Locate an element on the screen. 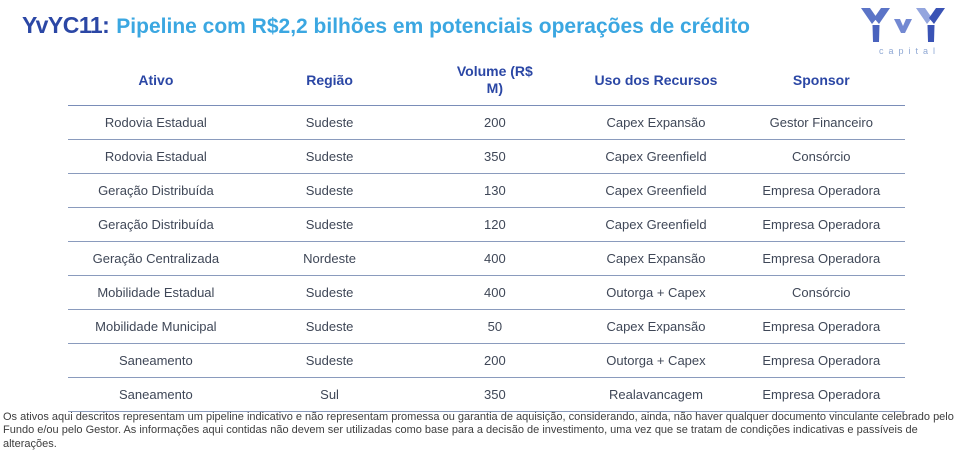 Image resolution: width=975 pixels, height=454 pixels. column-header-label: Sponsor is located at coordinates (821, 80).